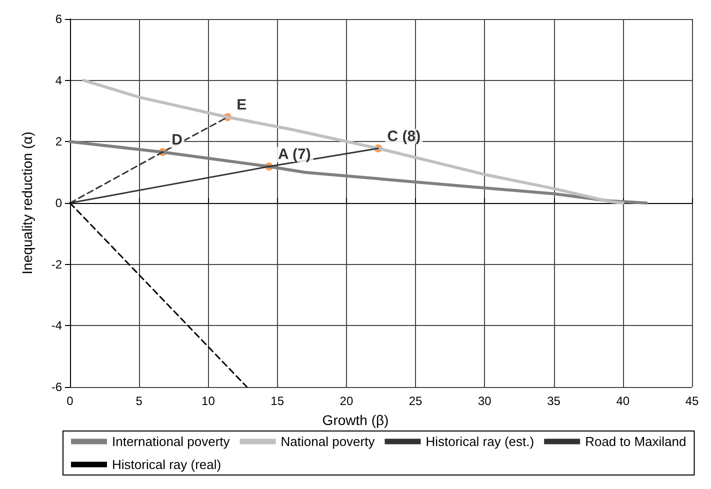  What do you see at coordinates (328, 441) in the screenshot?
I see `legend-label: National poverty` at bounding box center [328, 441].